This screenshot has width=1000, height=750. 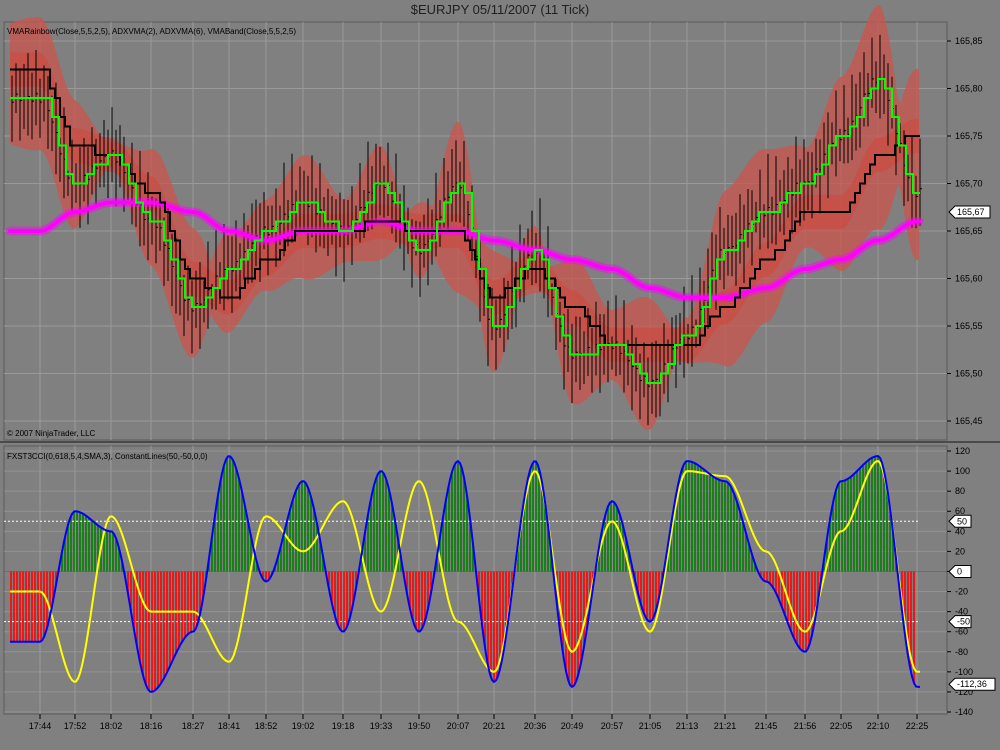 What do you see at coordinates (841, 726) in the screenshot?
I see `time-tick-label: 22:05` at bounding box center [841, 726].